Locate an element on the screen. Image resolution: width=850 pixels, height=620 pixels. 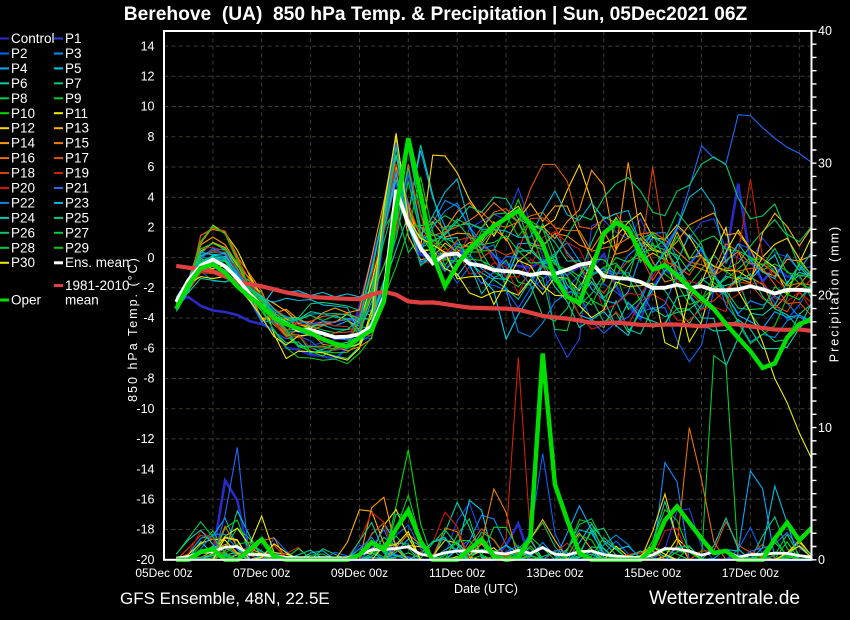
svg-text: -14 is located at coordinates (145, 469).